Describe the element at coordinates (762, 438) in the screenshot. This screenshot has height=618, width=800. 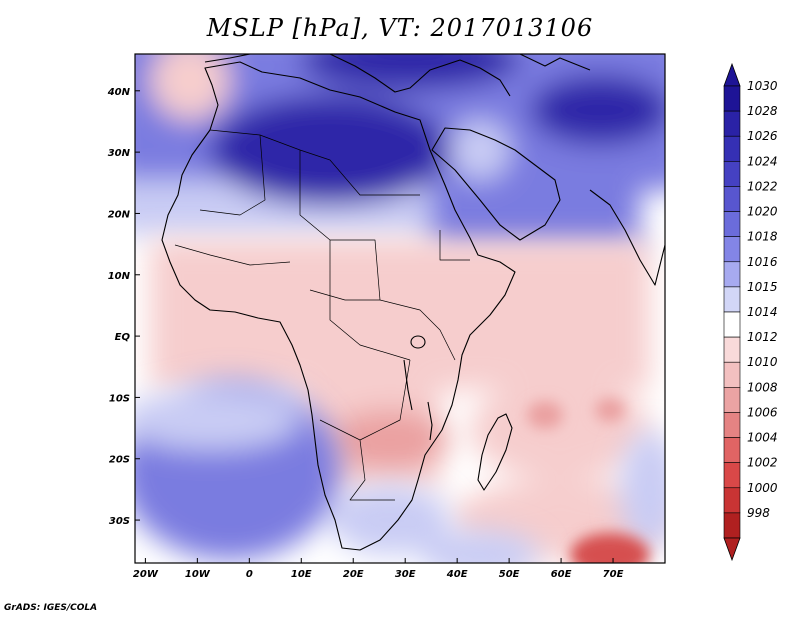
I see `colorbar-label: 1004` at that location.